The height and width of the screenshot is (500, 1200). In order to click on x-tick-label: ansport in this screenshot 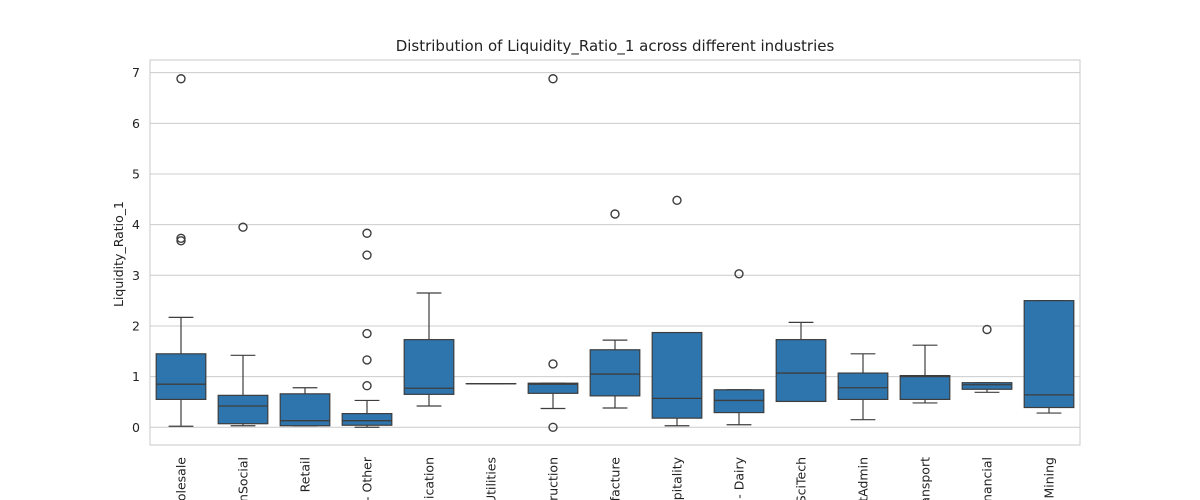, I will do `click(925, 478)`.